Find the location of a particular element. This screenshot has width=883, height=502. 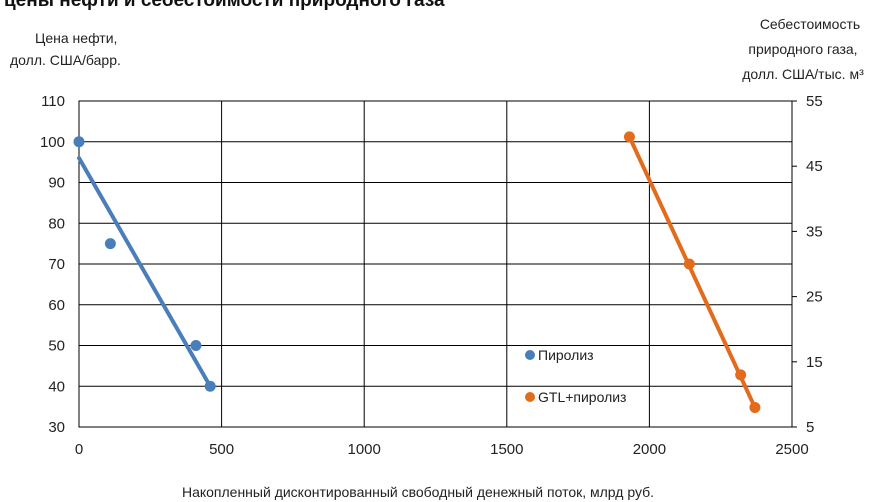

y-right-tick-label: 55 is located at coordinates (814, 101).